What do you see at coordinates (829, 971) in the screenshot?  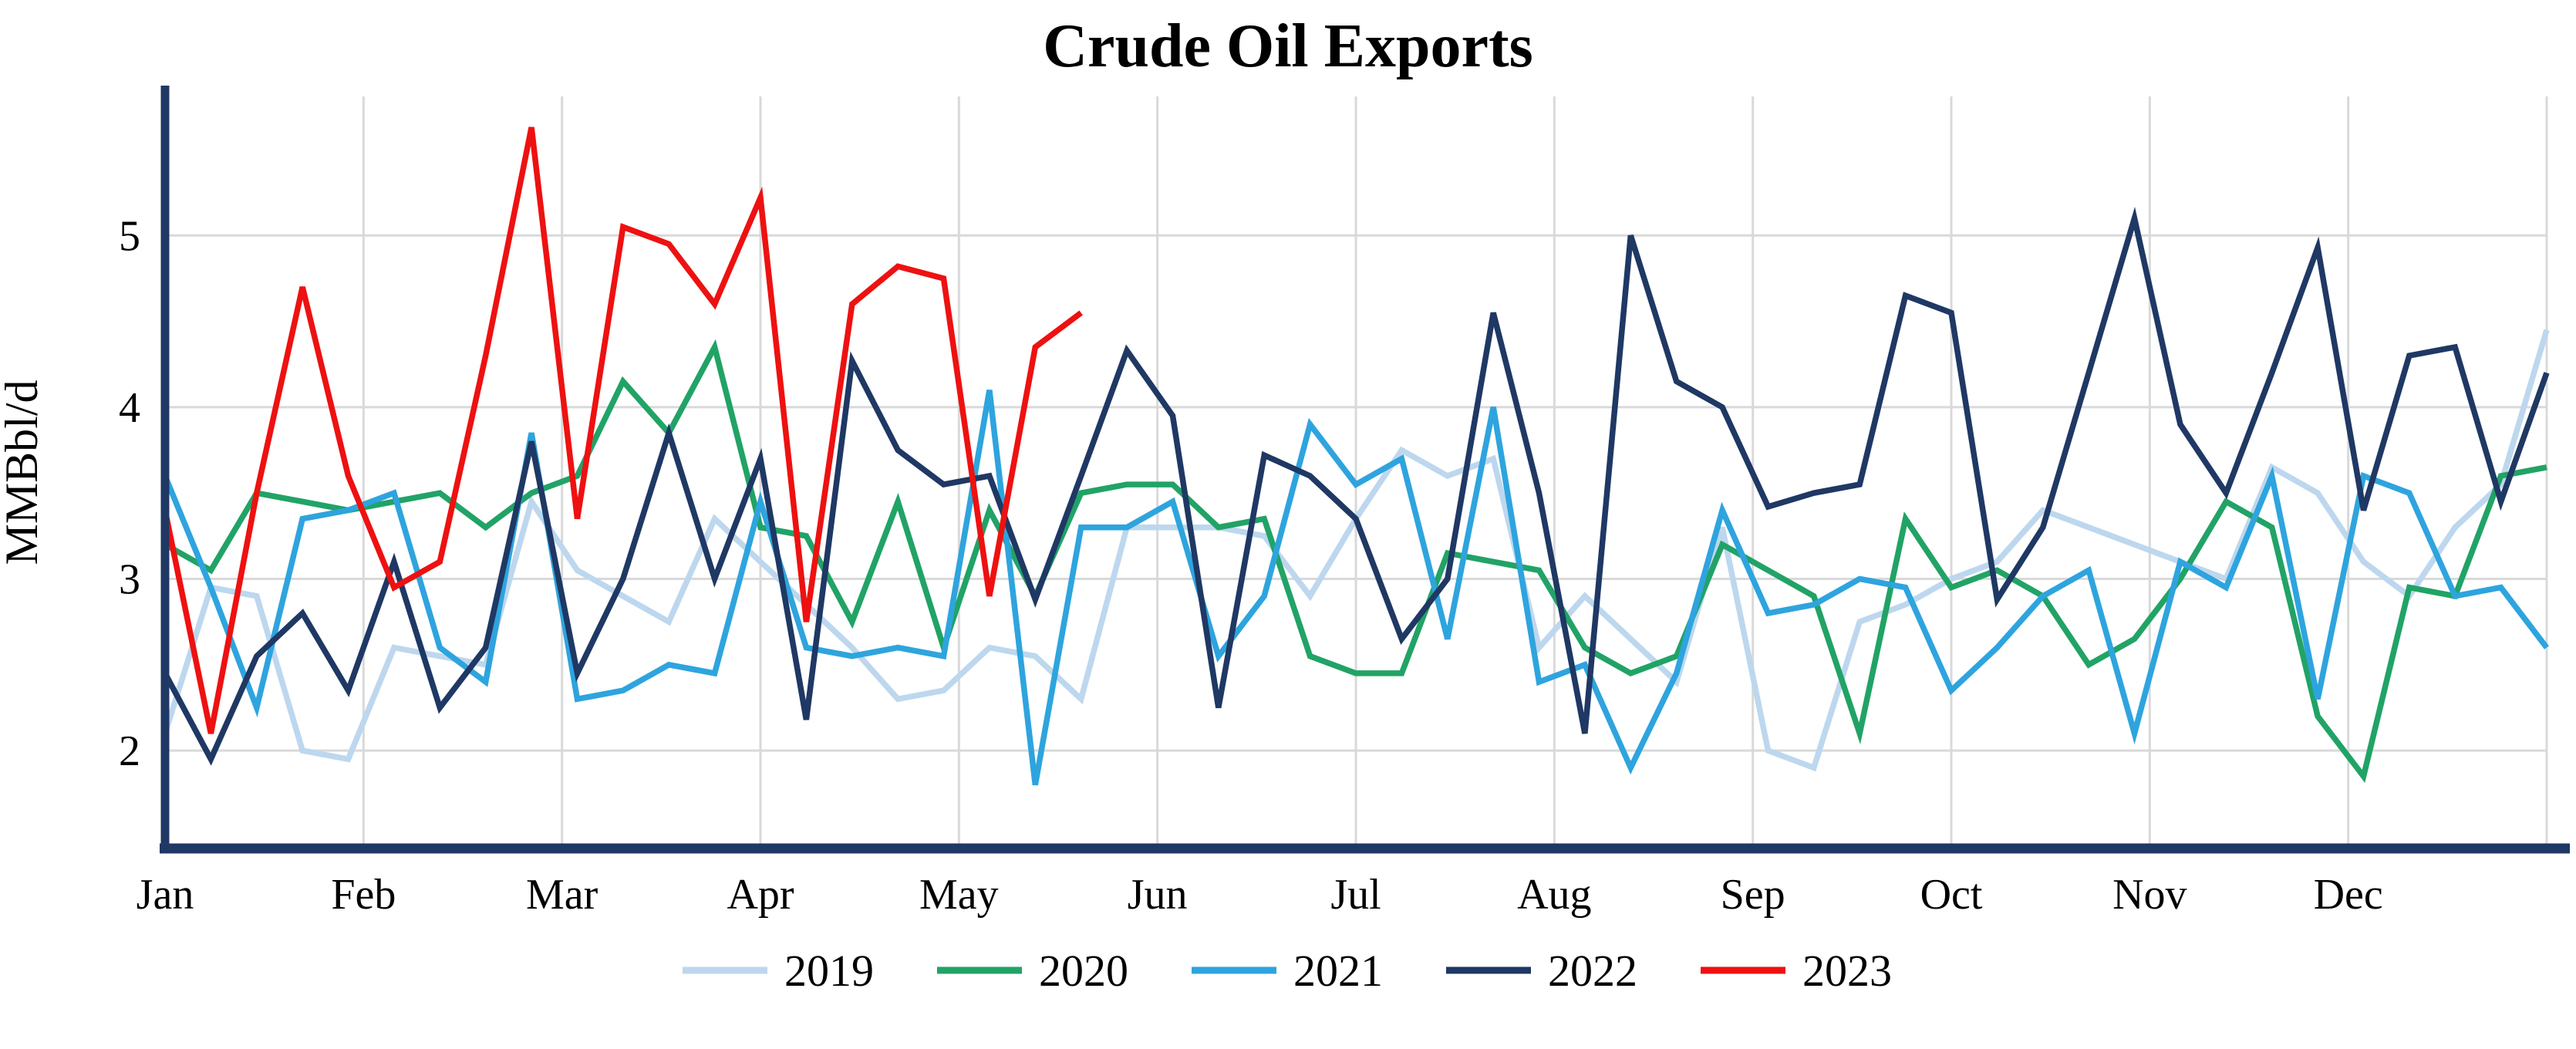 I see `legend-label: 2019` at bounding box center [829, 971].